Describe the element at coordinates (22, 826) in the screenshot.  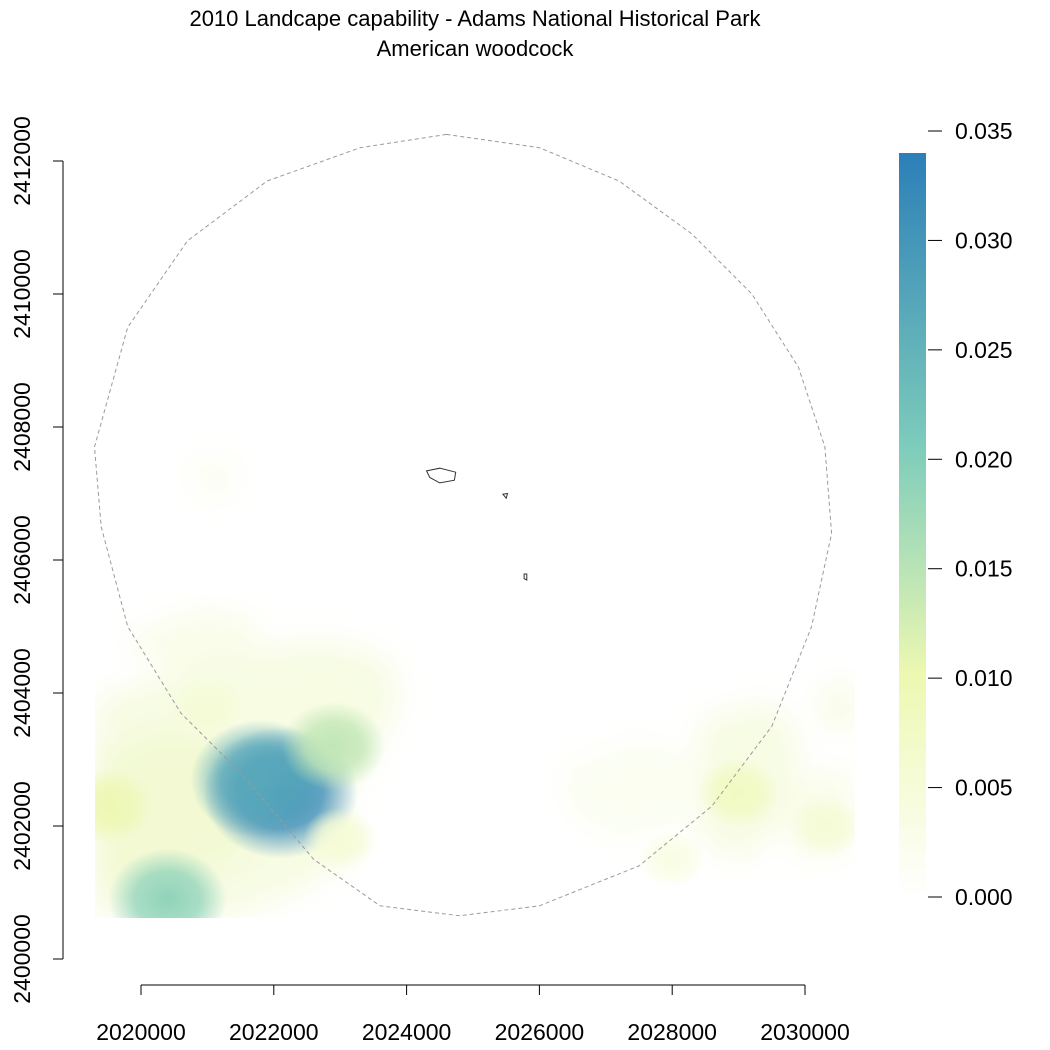
I see `y-tick-label: 2402000` at that location.